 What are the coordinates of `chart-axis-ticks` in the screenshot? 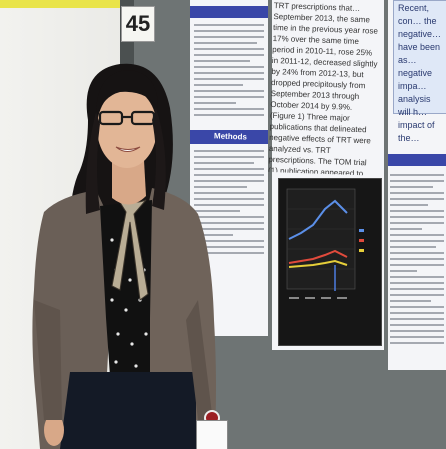 It's located at (318, 298).